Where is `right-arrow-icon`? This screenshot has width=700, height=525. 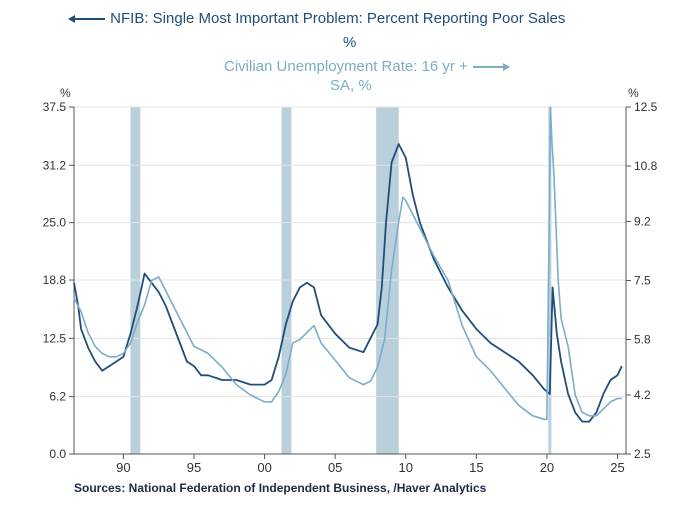
right-arrow-icon is located at coordinates (492, 67).